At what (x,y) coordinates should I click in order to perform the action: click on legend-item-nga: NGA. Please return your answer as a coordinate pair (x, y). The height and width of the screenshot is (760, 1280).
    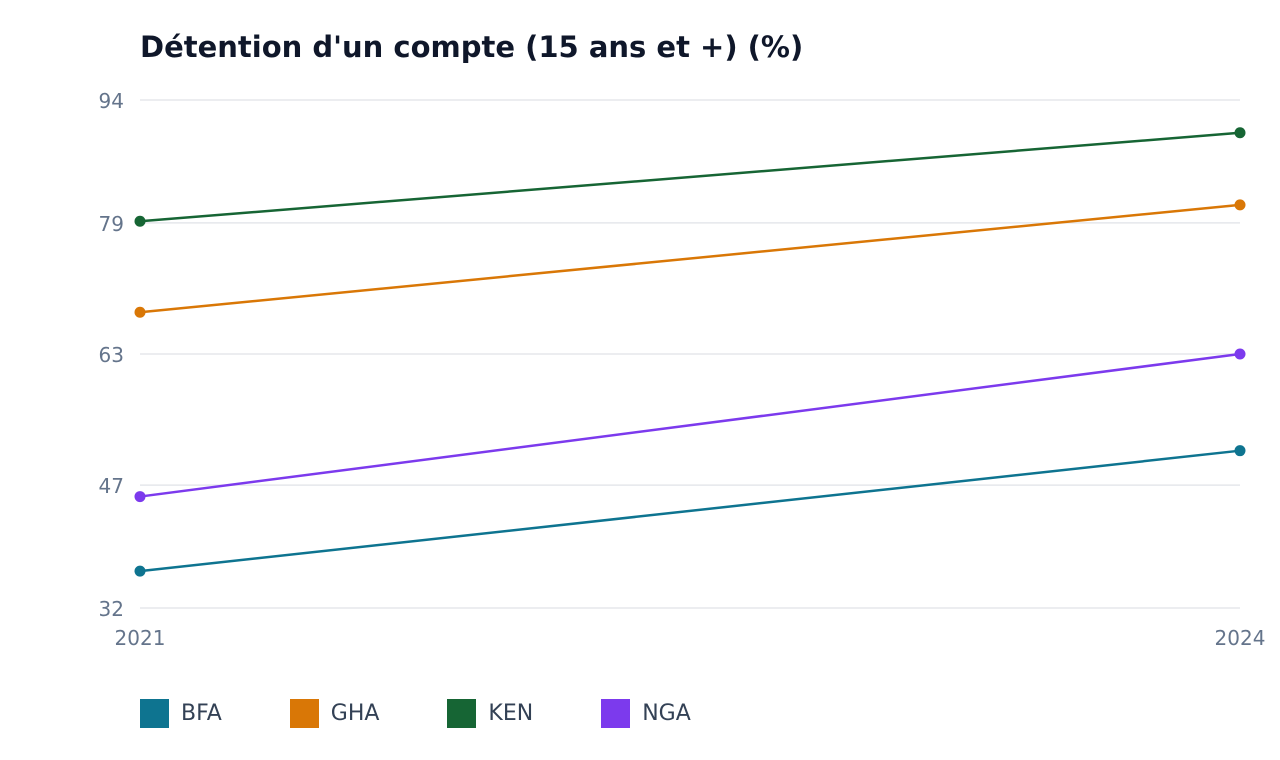
    Looking at the image, I should click on (646, 713).